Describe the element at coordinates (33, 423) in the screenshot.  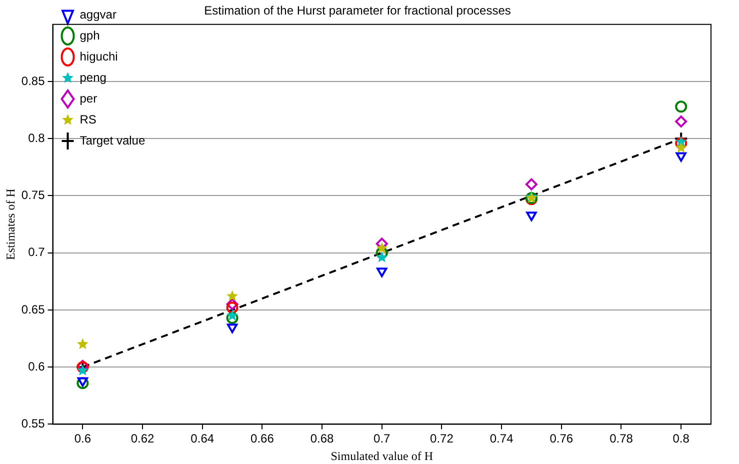
I see `y-tick-label: 0.55` at that location.